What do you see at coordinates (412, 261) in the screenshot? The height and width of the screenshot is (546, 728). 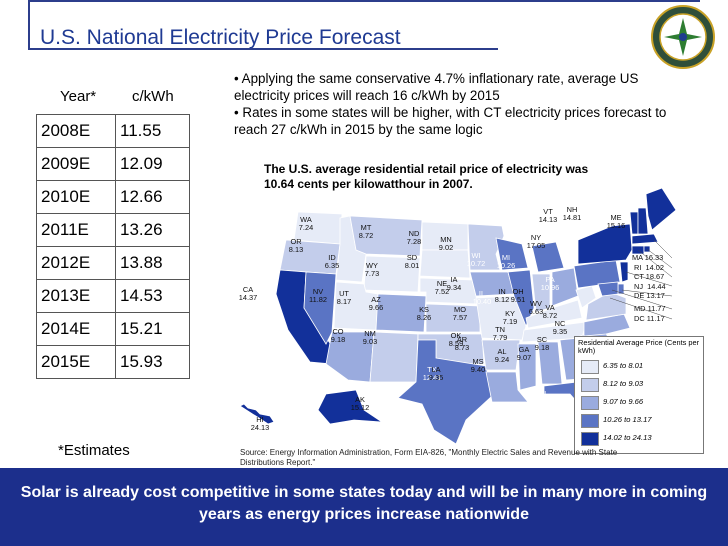 I see `state-label-sd: SD 8.01` at bounding box center [412, 261].